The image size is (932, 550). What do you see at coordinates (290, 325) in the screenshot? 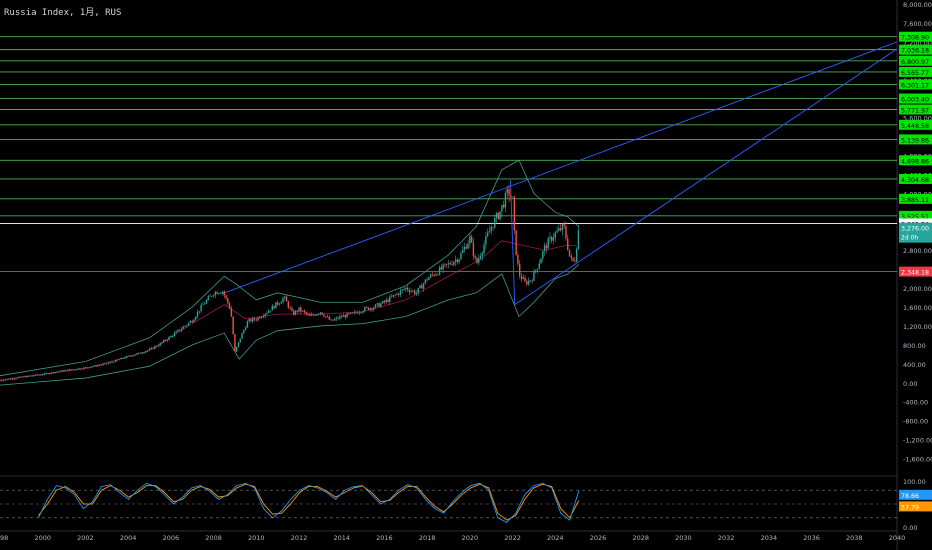
I see `series-bb-lower` at bounding box center [290, 325].